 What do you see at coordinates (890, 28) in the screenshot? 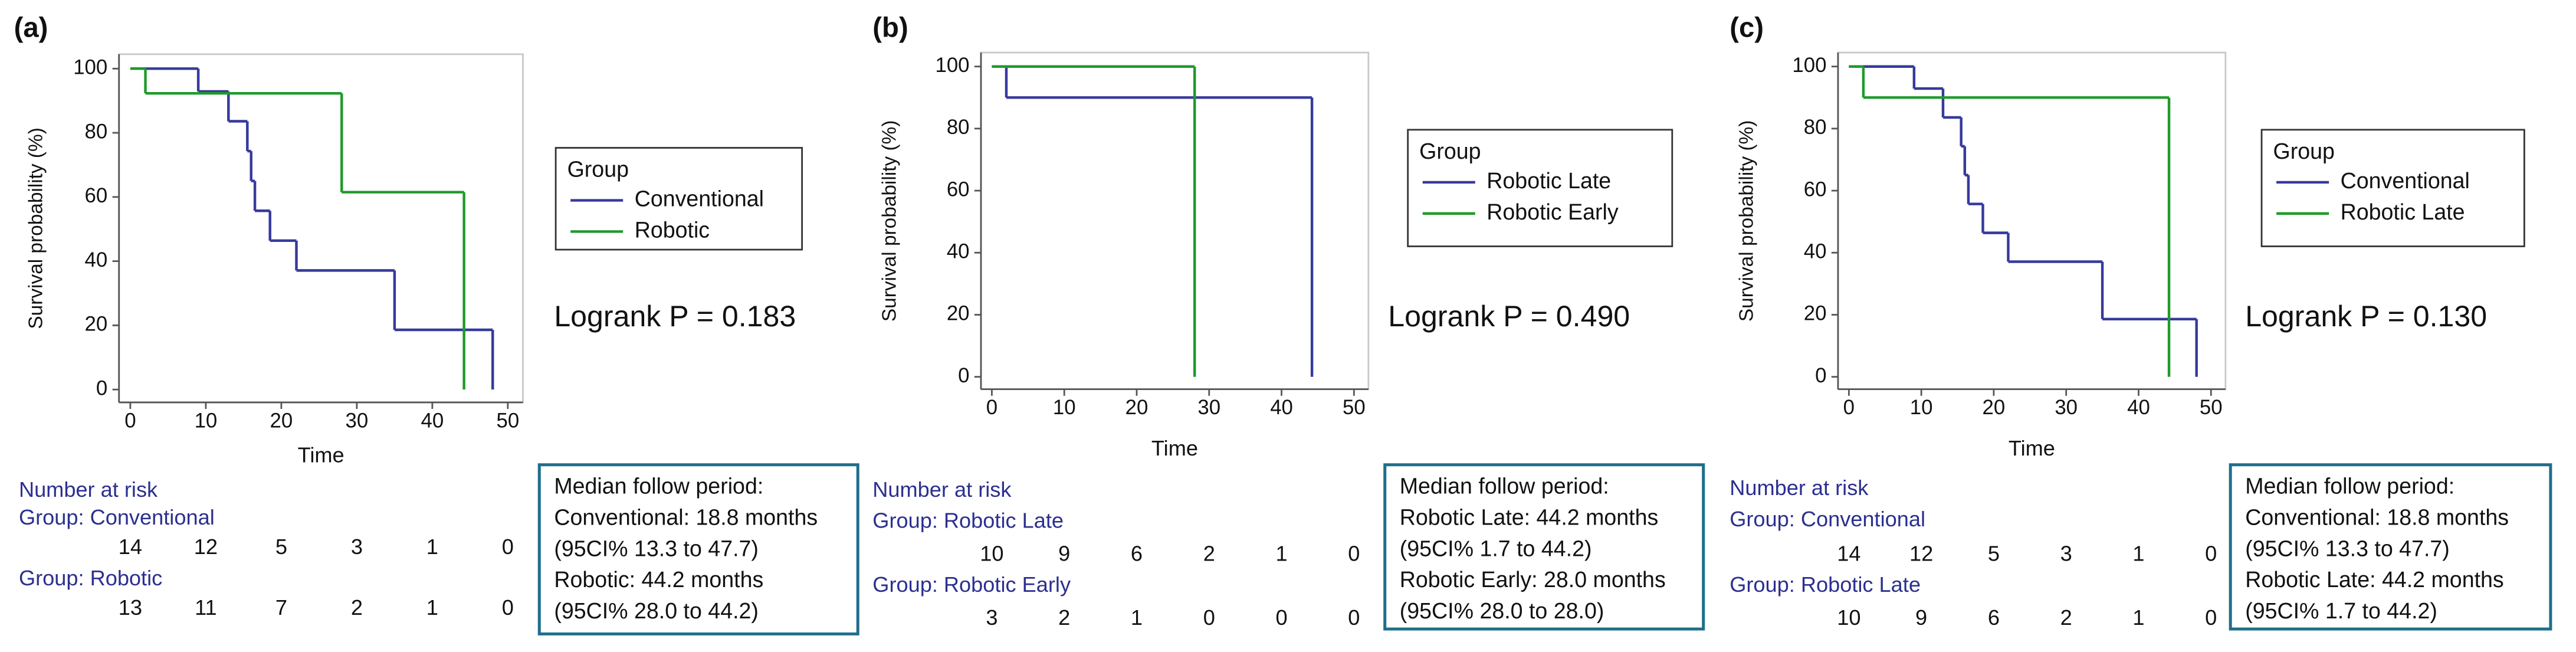
I see `panel-label: (b)` at bounding box center [890, 28].